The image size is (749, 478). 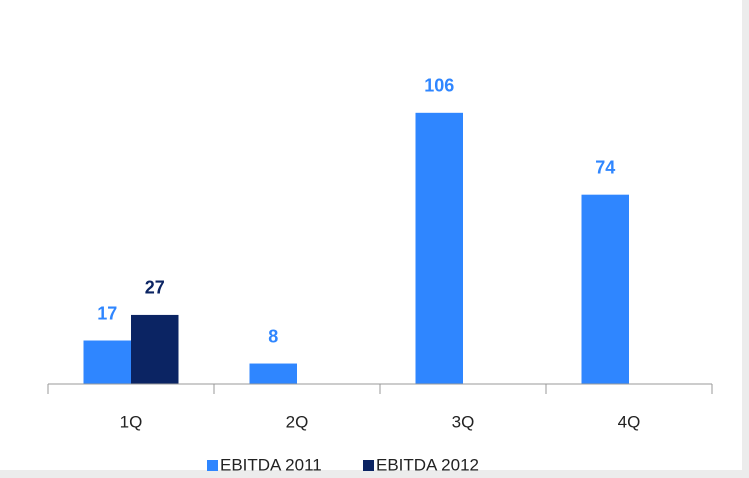 What do you see at coordinates (629, 421) in the screenshot?
I see `x-tick-label: 4Q` at bounding box center [629, 421].